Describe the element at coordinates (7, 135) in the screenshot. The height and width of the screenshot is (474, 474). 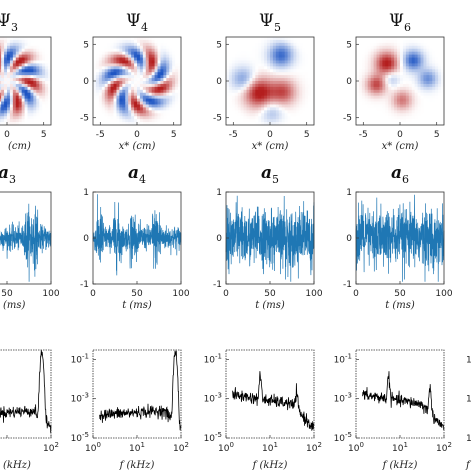
I see `x-tick-label: 0` at that location.